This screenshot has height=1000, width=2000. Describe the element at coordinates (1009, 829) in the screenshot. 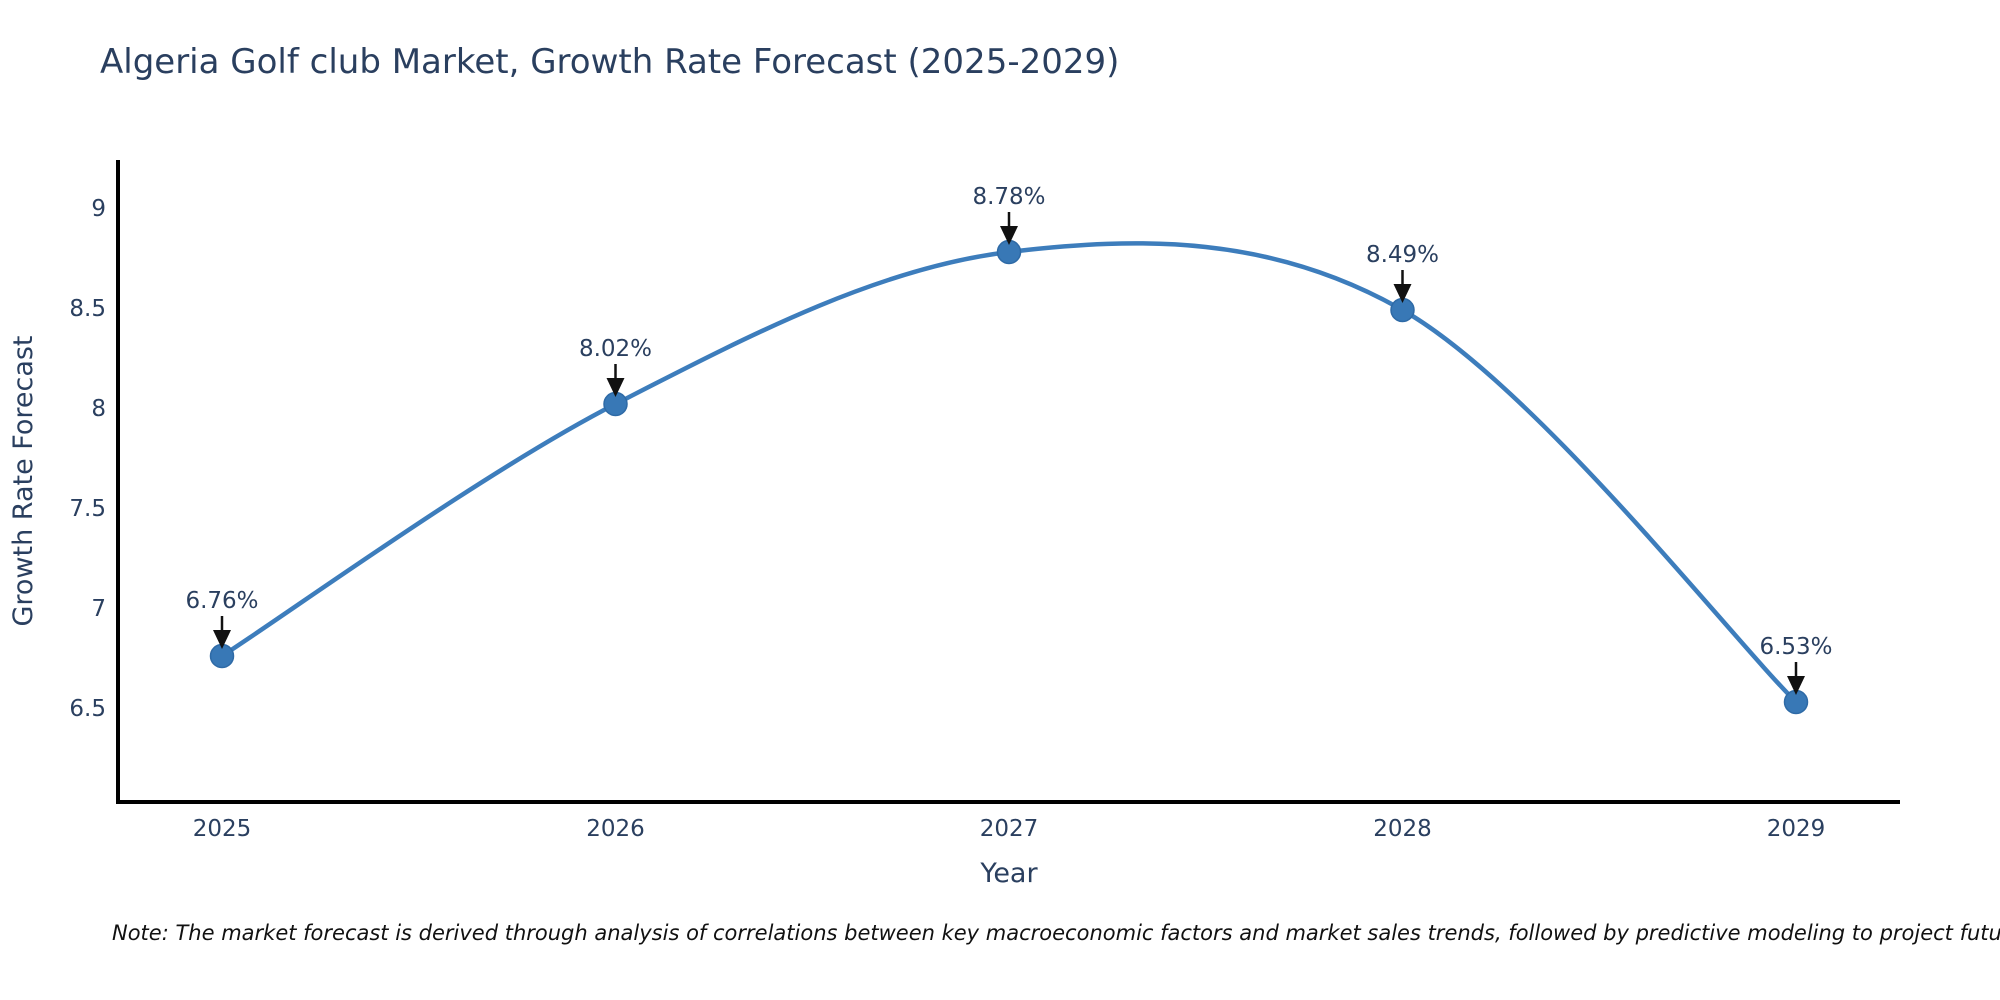

I see `x-tick-label: 2027` at that location.